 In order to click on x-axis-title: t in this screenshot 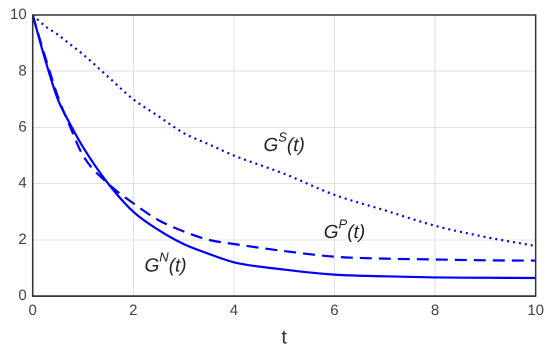, I will do `click(284, 337)`.